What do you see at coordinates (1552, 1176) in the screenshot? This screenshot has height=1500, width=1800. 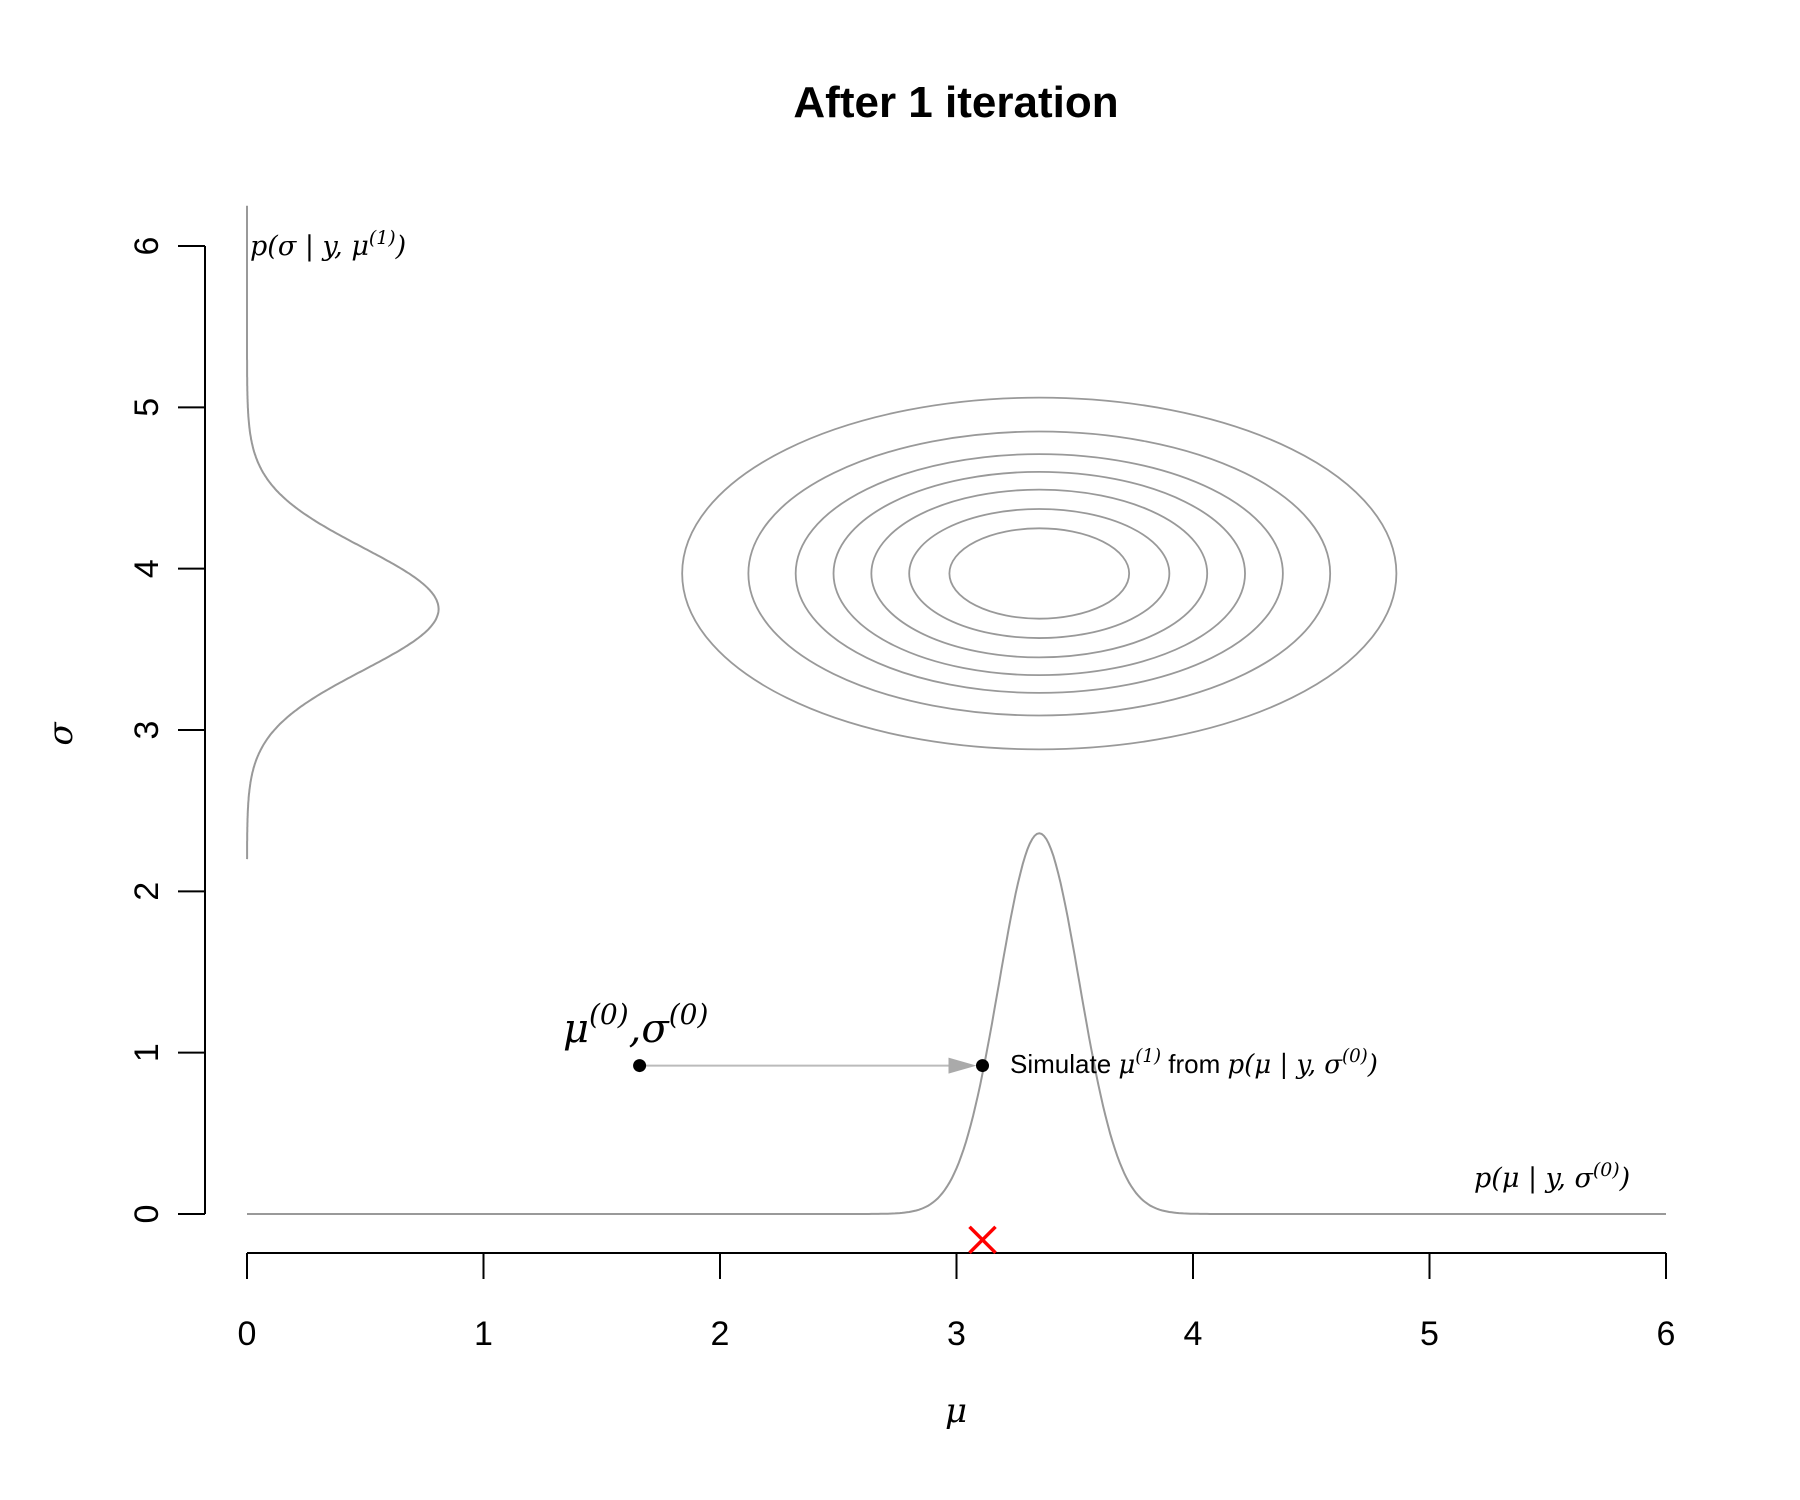 I see `mu-density-label: p(μ | y, σ(0))` at bounding box center [1552, 1176].